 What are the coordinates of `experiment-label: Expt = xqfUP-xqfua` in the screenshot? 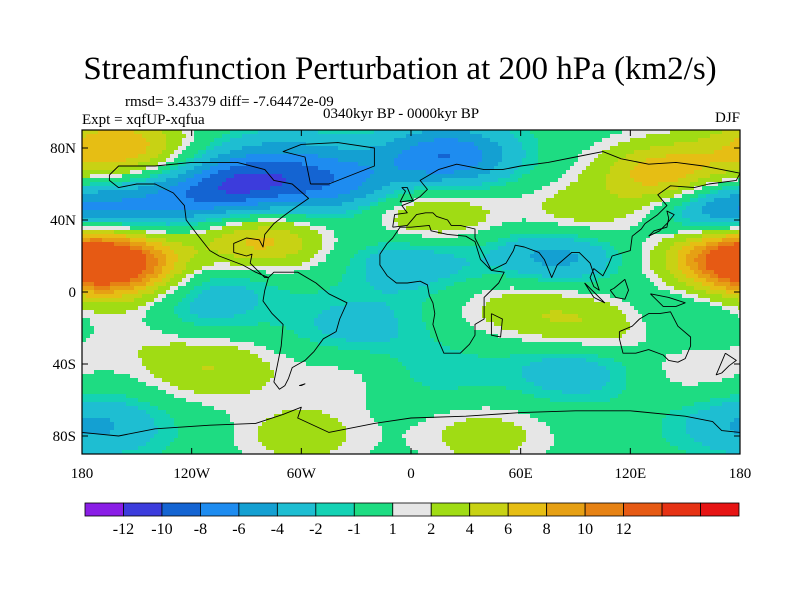 It's located at (143, 120).